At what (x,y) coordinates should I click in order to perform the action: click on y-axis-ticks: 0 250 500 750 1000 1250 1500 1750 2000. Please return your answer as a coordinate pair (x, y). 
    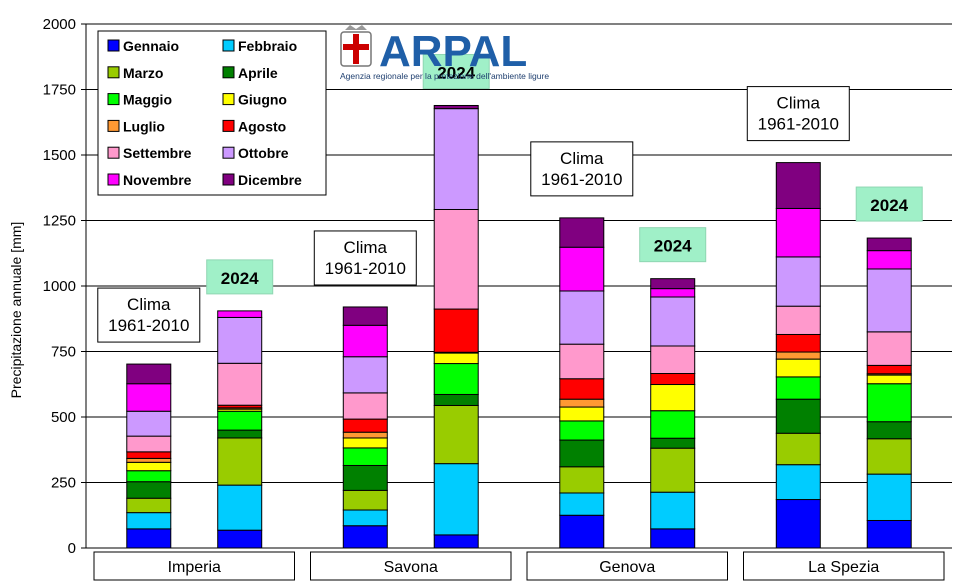
    Looking at the image, I should click on (64, 286).